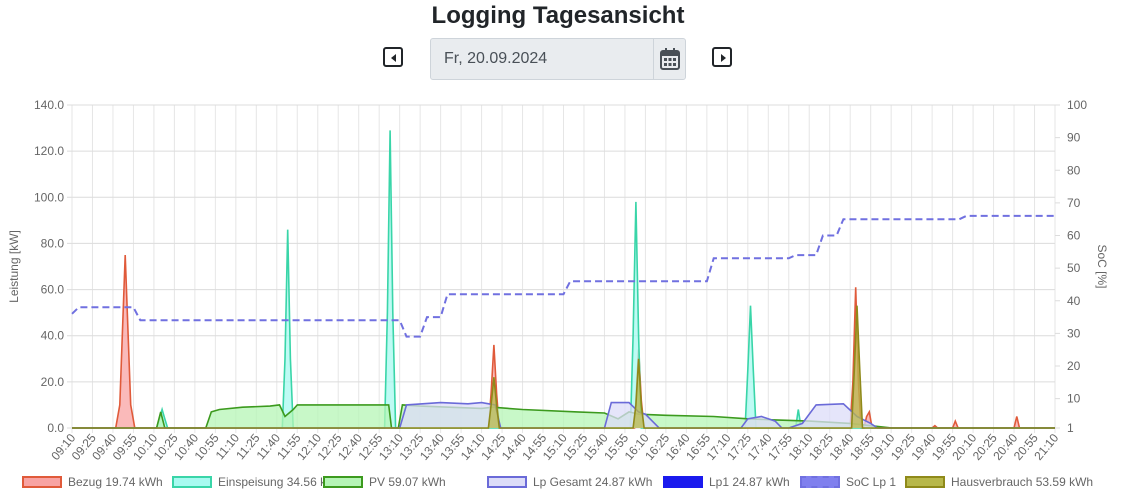 The height and width of the screenshot is (501, 1128). I want to click on y2-tick-label: 70, so click(1074, 203).